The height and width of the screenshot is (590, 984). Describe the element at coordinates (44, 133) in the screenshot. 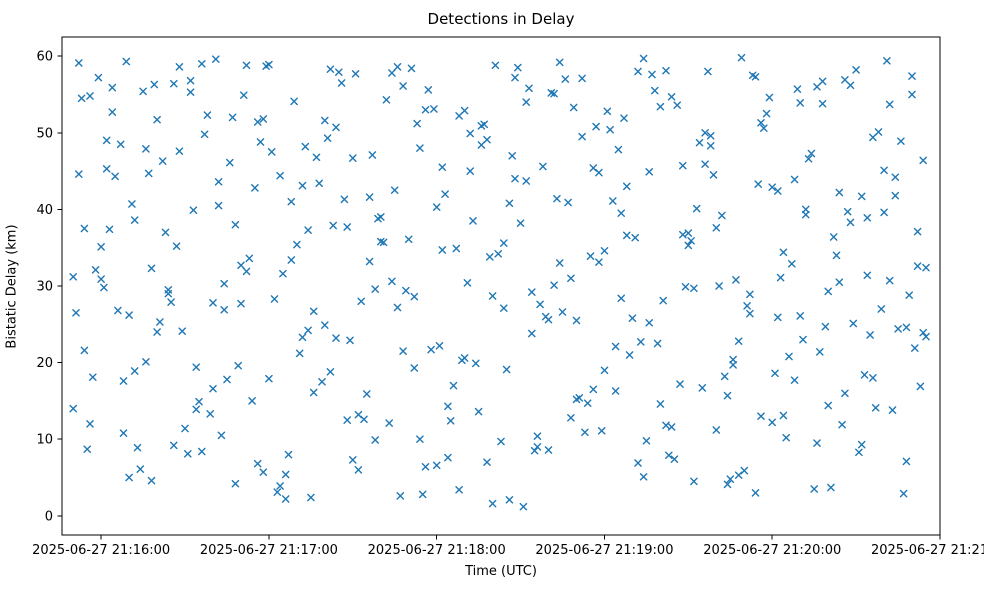

I see `y-tick-label: 50` at that location.